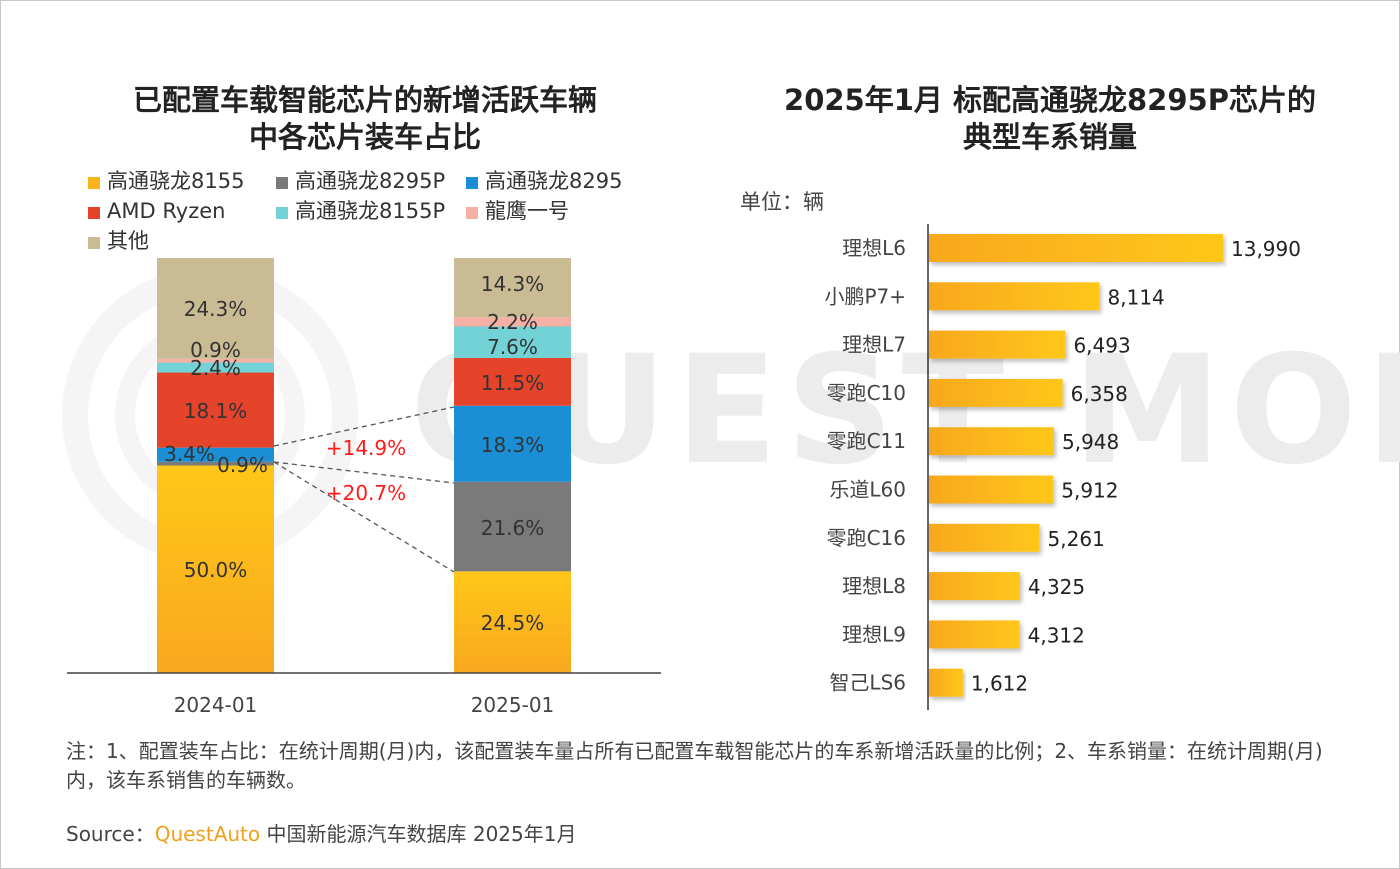 The height and width of the screenshot is (869, 1400). What do you see at coordinates (366, 448) in the screenshot?
I see `growth-annotation: +14.9%` at bounding box center [366, 448].